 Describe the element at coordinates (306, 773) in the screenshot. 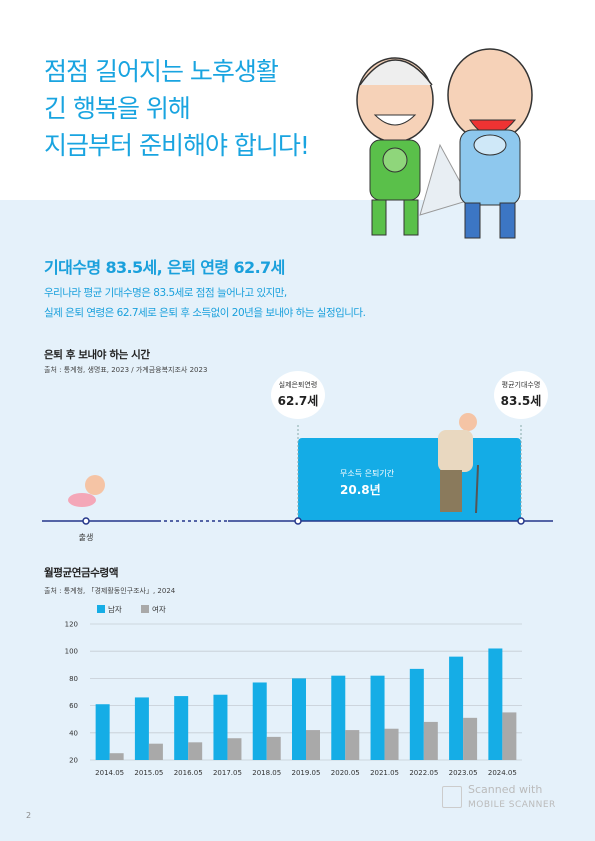

I see `x-tick-label: 2019.05` at that location.